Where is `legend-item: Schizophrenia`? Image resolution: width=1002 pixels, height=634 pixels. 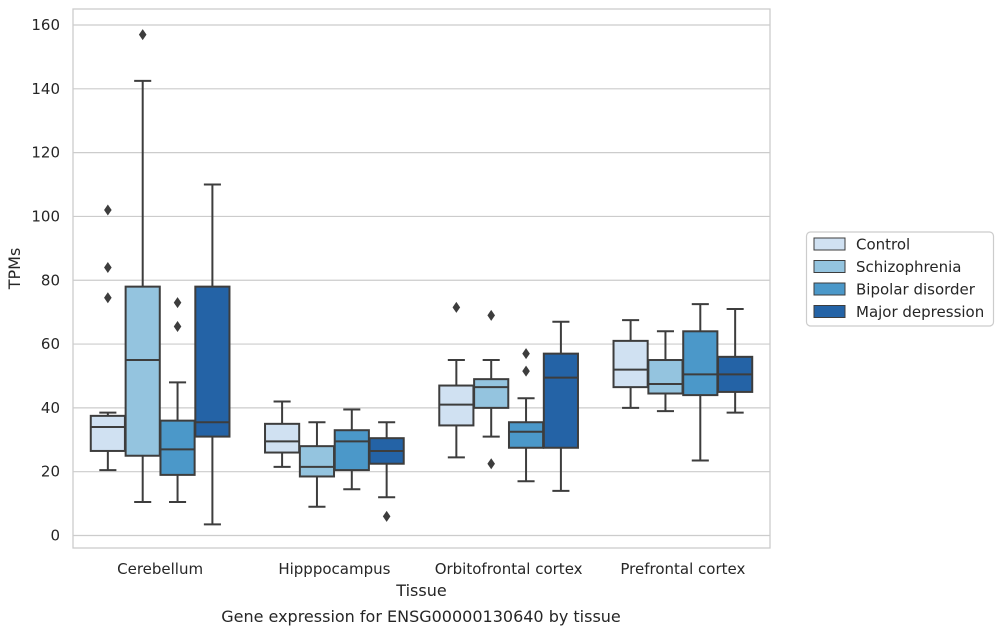
legend-item: Schizophrenia is located at coordinates (887, 267).